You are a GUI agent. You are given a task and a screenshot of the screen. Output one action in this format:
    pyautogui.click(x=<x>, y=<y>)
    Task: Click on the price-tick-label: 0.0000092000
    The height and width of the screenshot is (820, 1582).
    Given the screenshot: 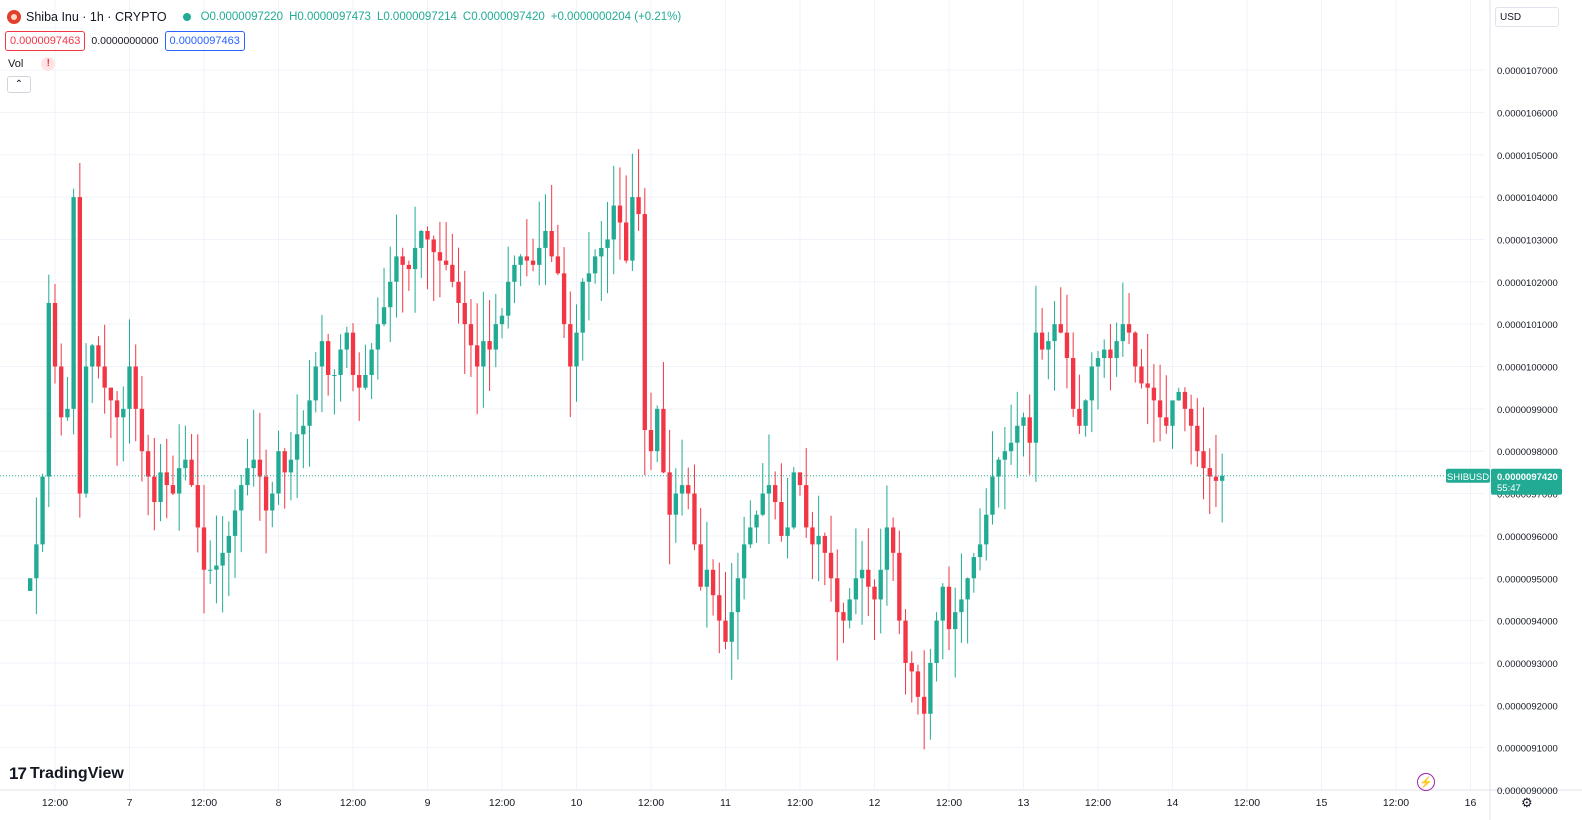 What is the action you would take?
    pyautogui.click(x=1527, y=706)
    